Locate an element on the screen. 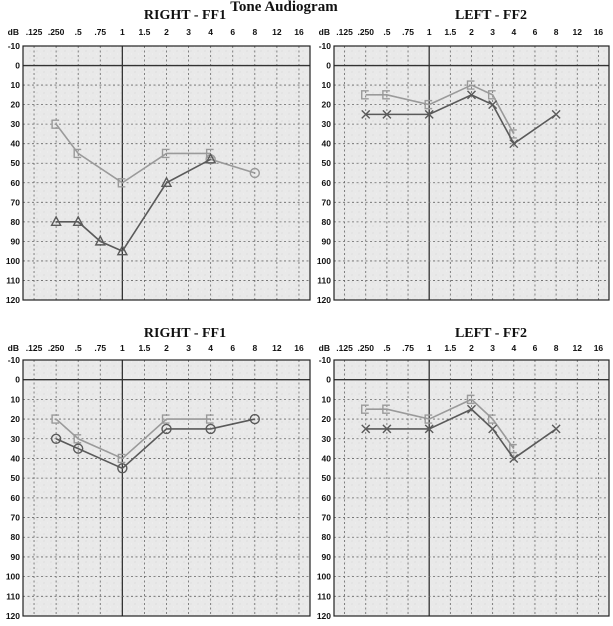  y-tick-label: 60 is located at coordinates (16, 498).